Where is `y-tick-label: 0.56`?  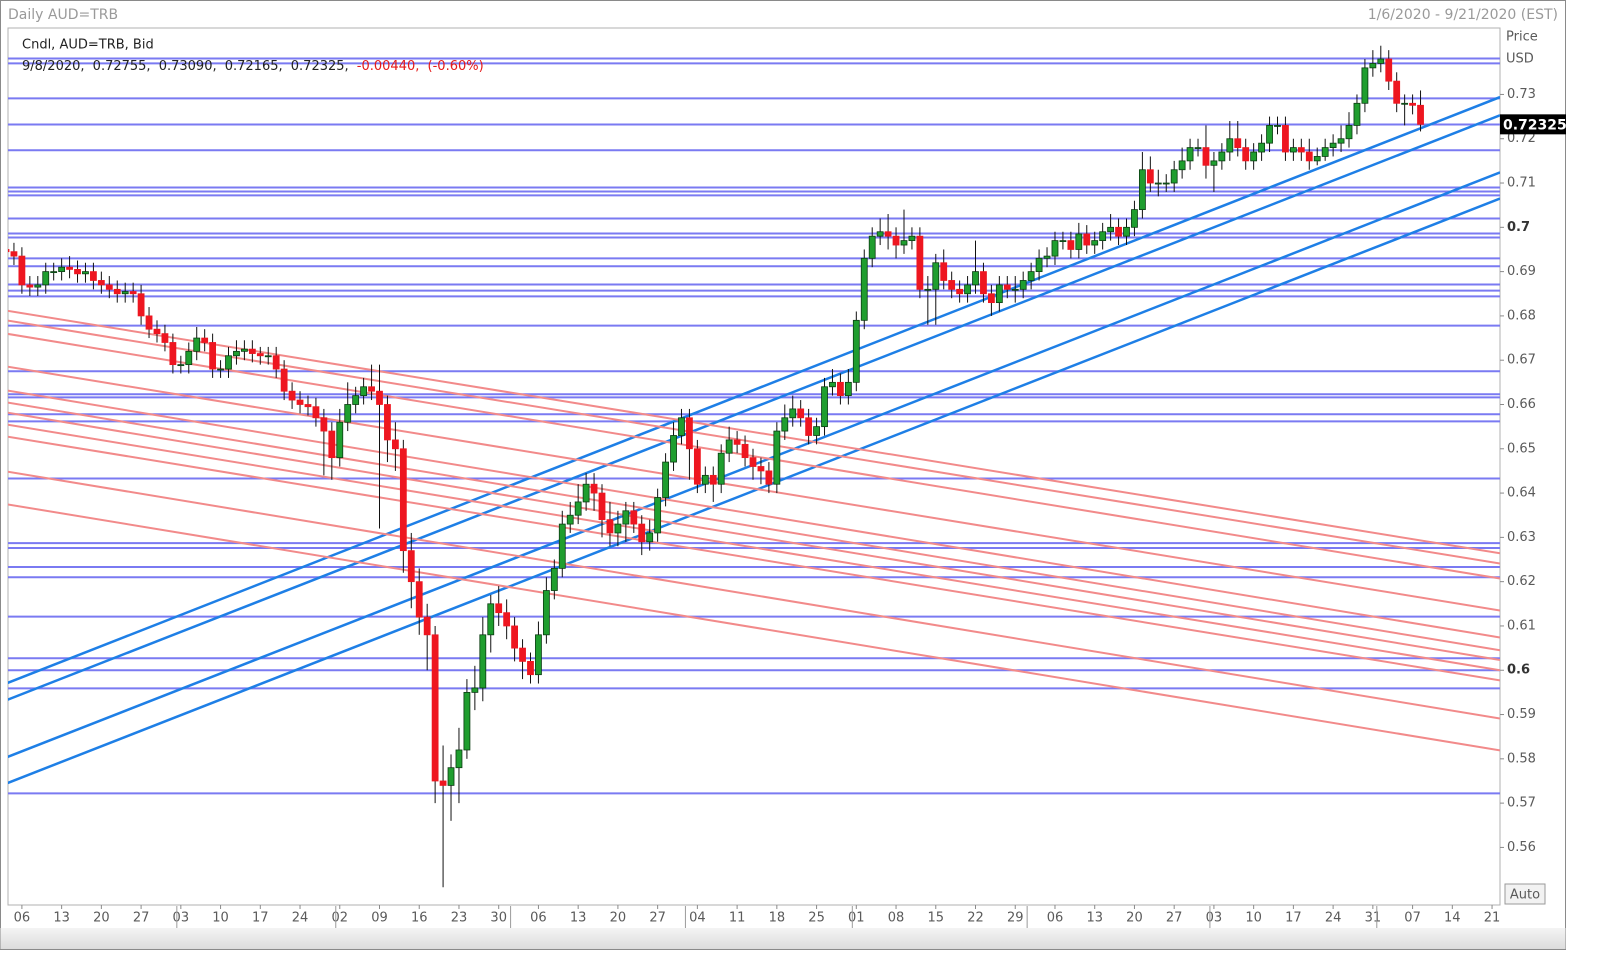 y-tick-label: 0.56 is located at coordinates (1521, 847).